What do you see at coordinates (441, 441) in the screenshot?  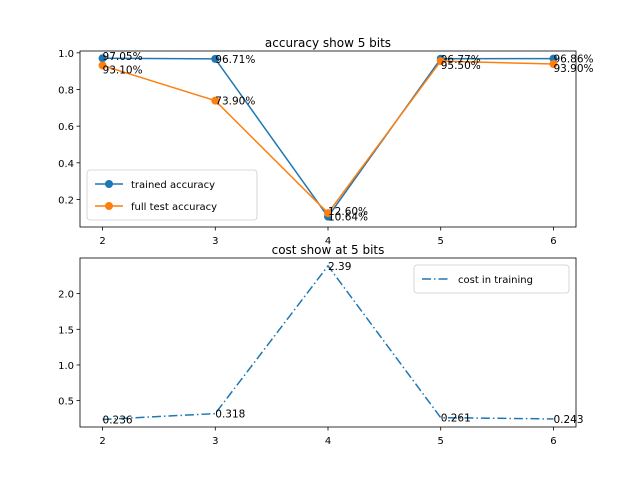 I see `x-tick-label-1-3: 5` at bounding box center [441, 441].